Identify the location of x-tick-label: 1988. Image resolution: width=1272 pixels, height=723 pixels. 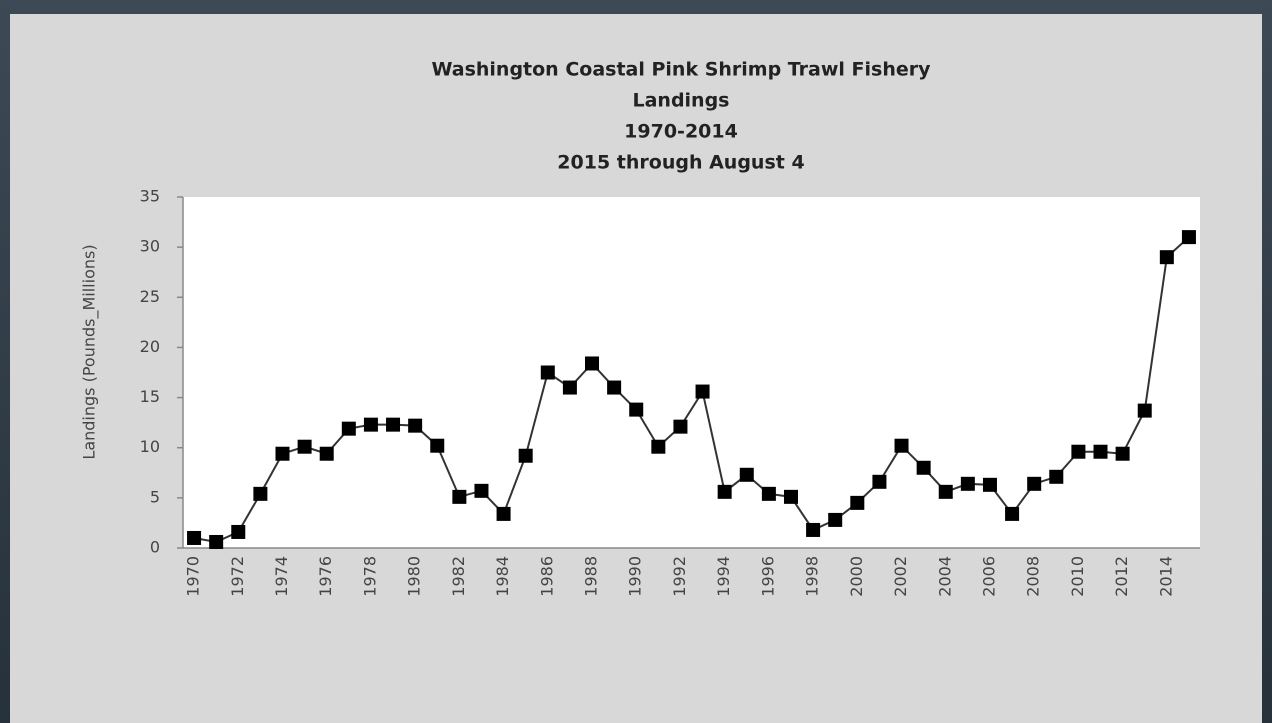
(591, 576).